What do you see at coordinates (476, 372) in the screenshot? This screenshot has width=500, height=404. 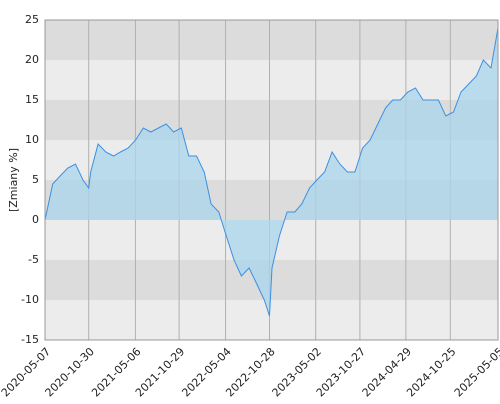 I see `x-tick-label: 2025-05-05` at bounding box center [476, 372].